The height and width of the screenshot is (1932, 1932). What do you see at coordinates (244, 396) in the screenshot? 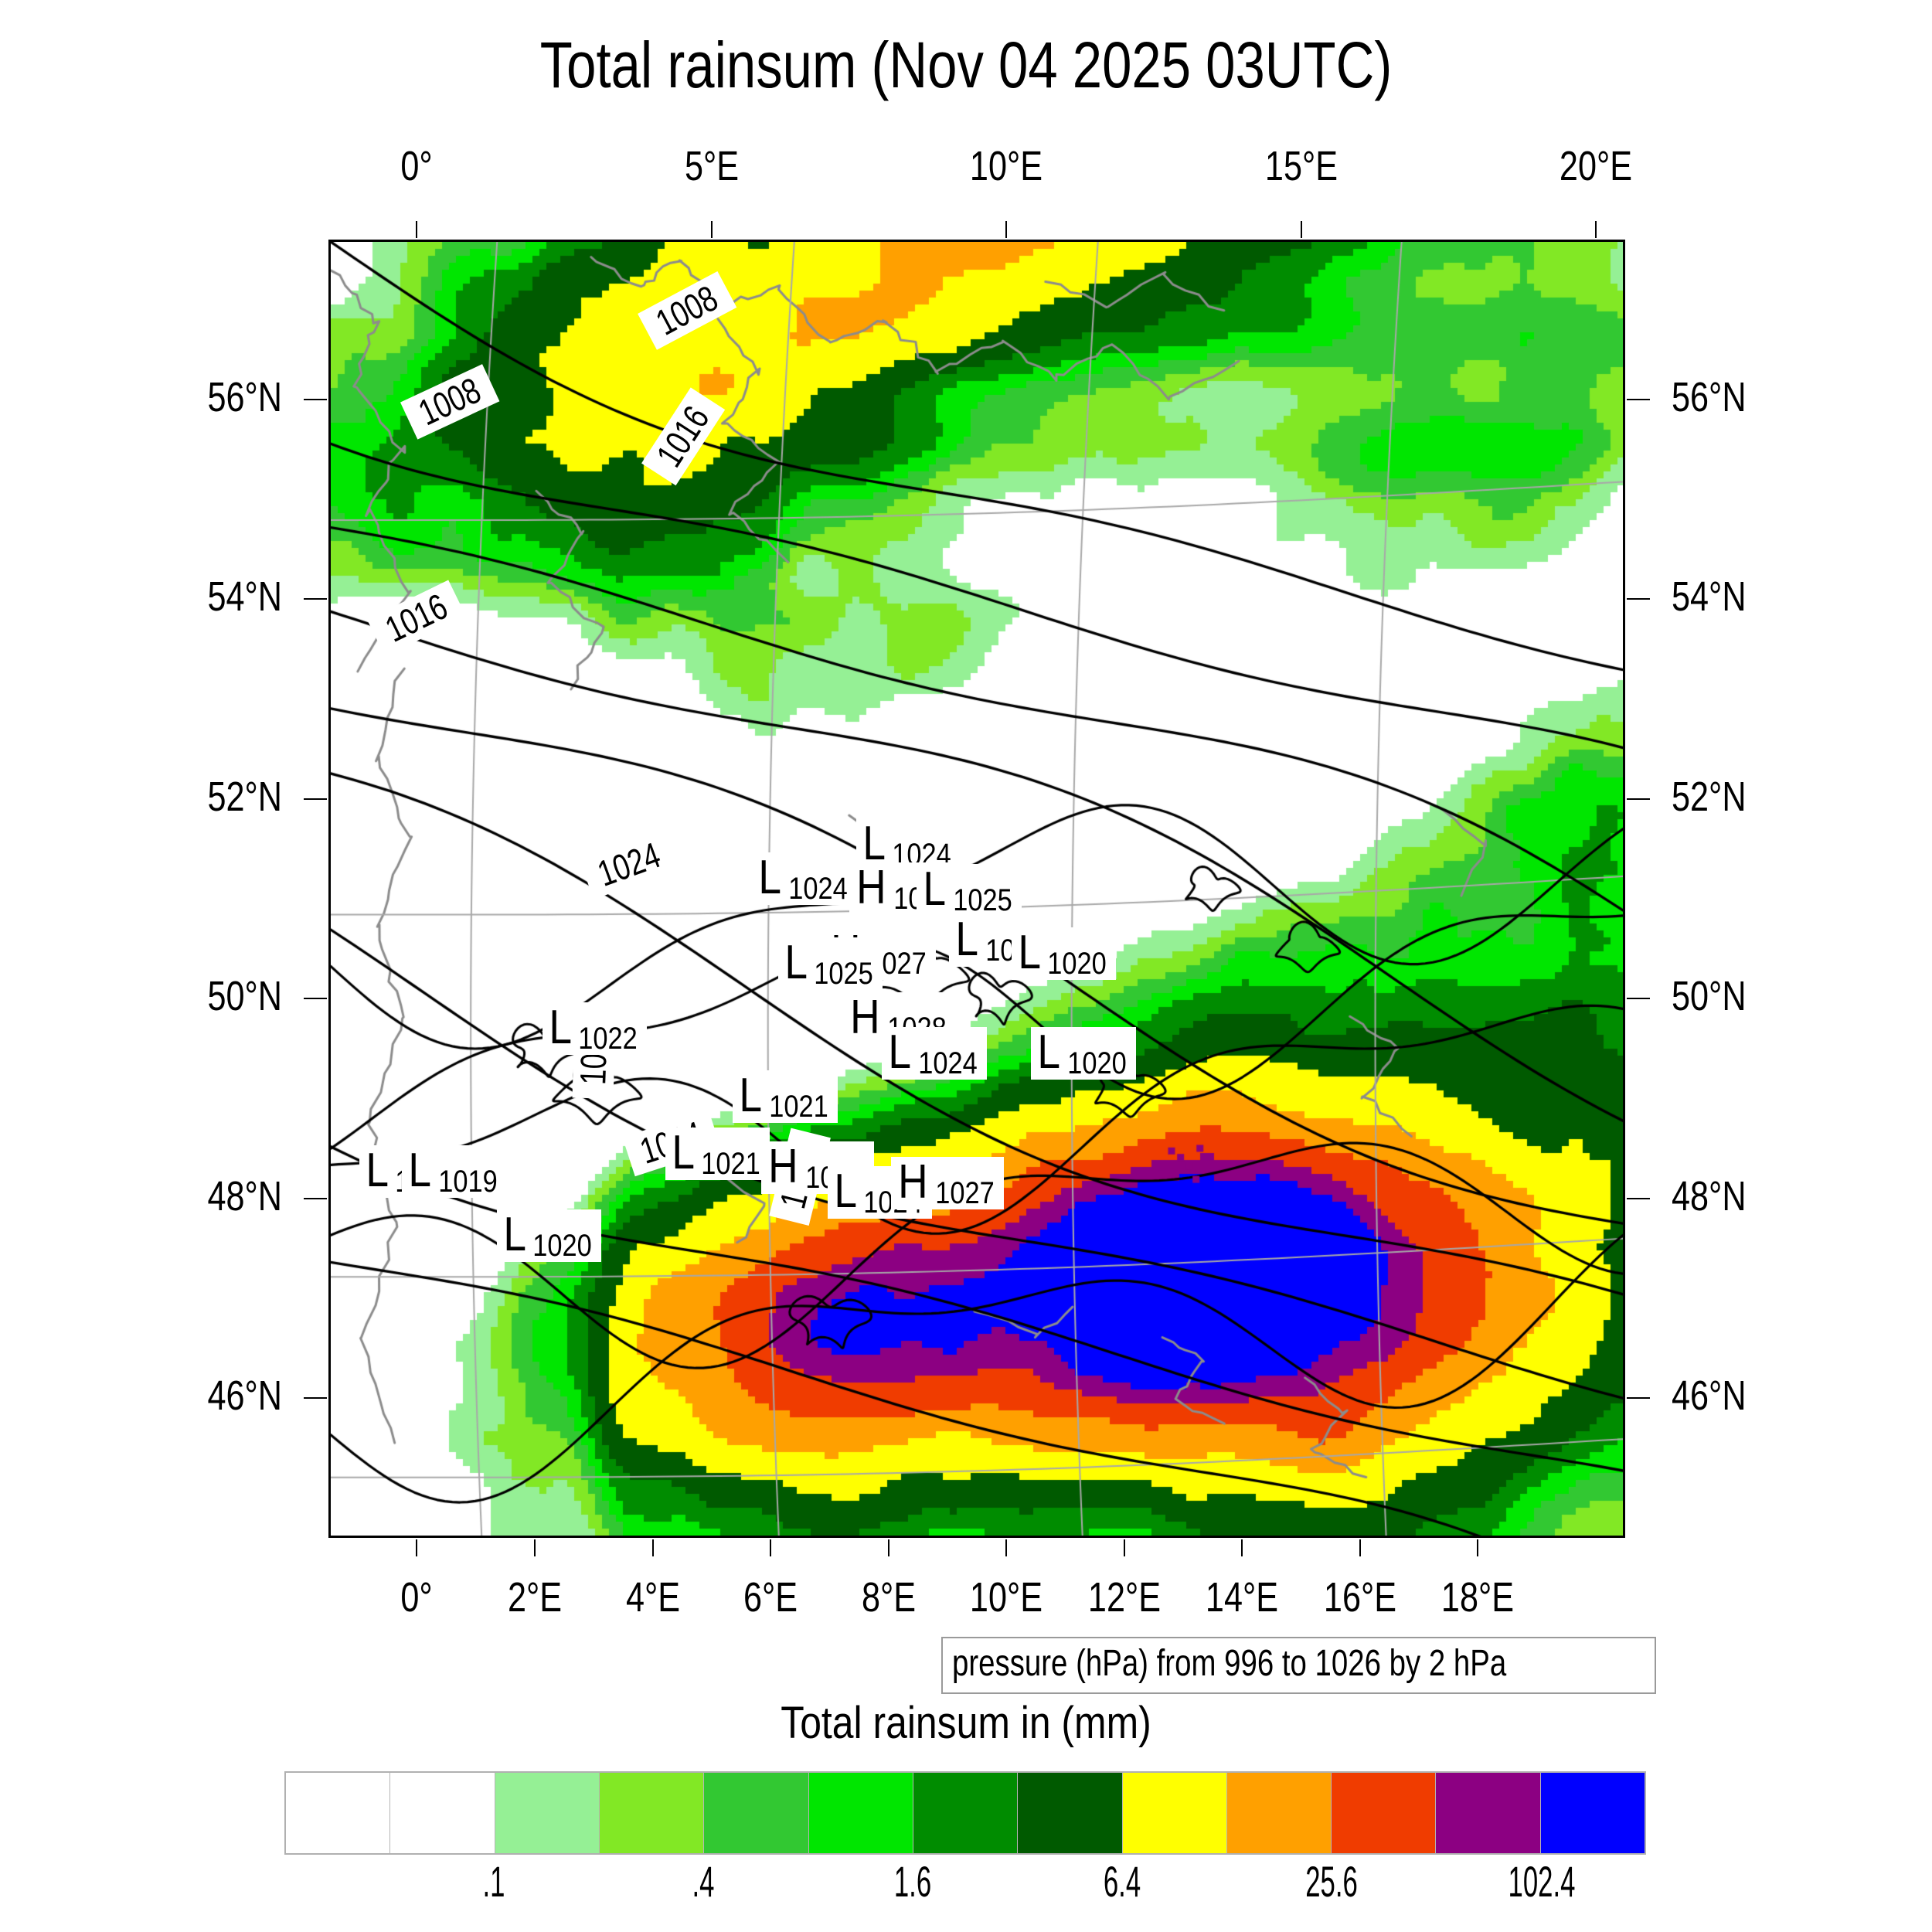
I see `left-axis-label: 56°N` at bounding box center [244, 396].